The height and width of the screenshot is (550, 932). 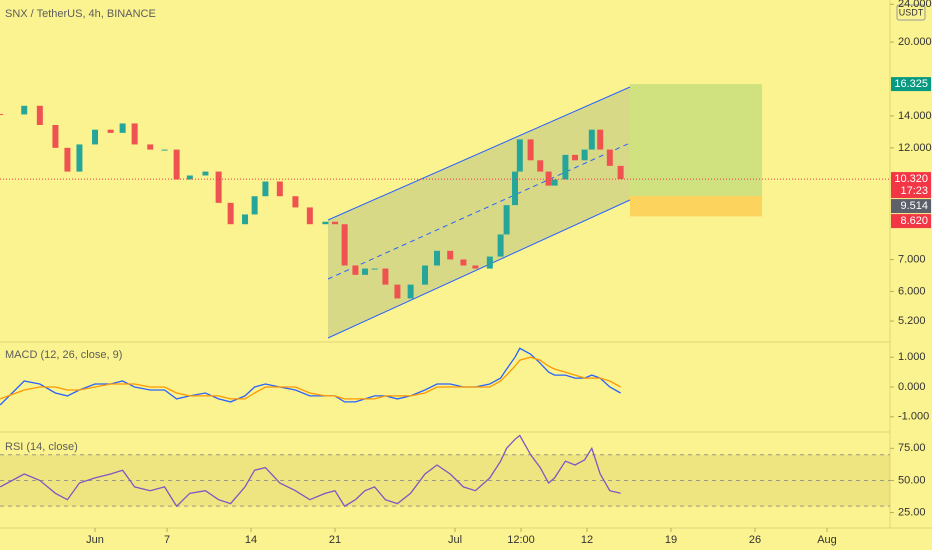 What do you see at coordinates (95, 540) in the screenshot?
I see `x-tick-label: Jun` at bounding box center [95, 540].